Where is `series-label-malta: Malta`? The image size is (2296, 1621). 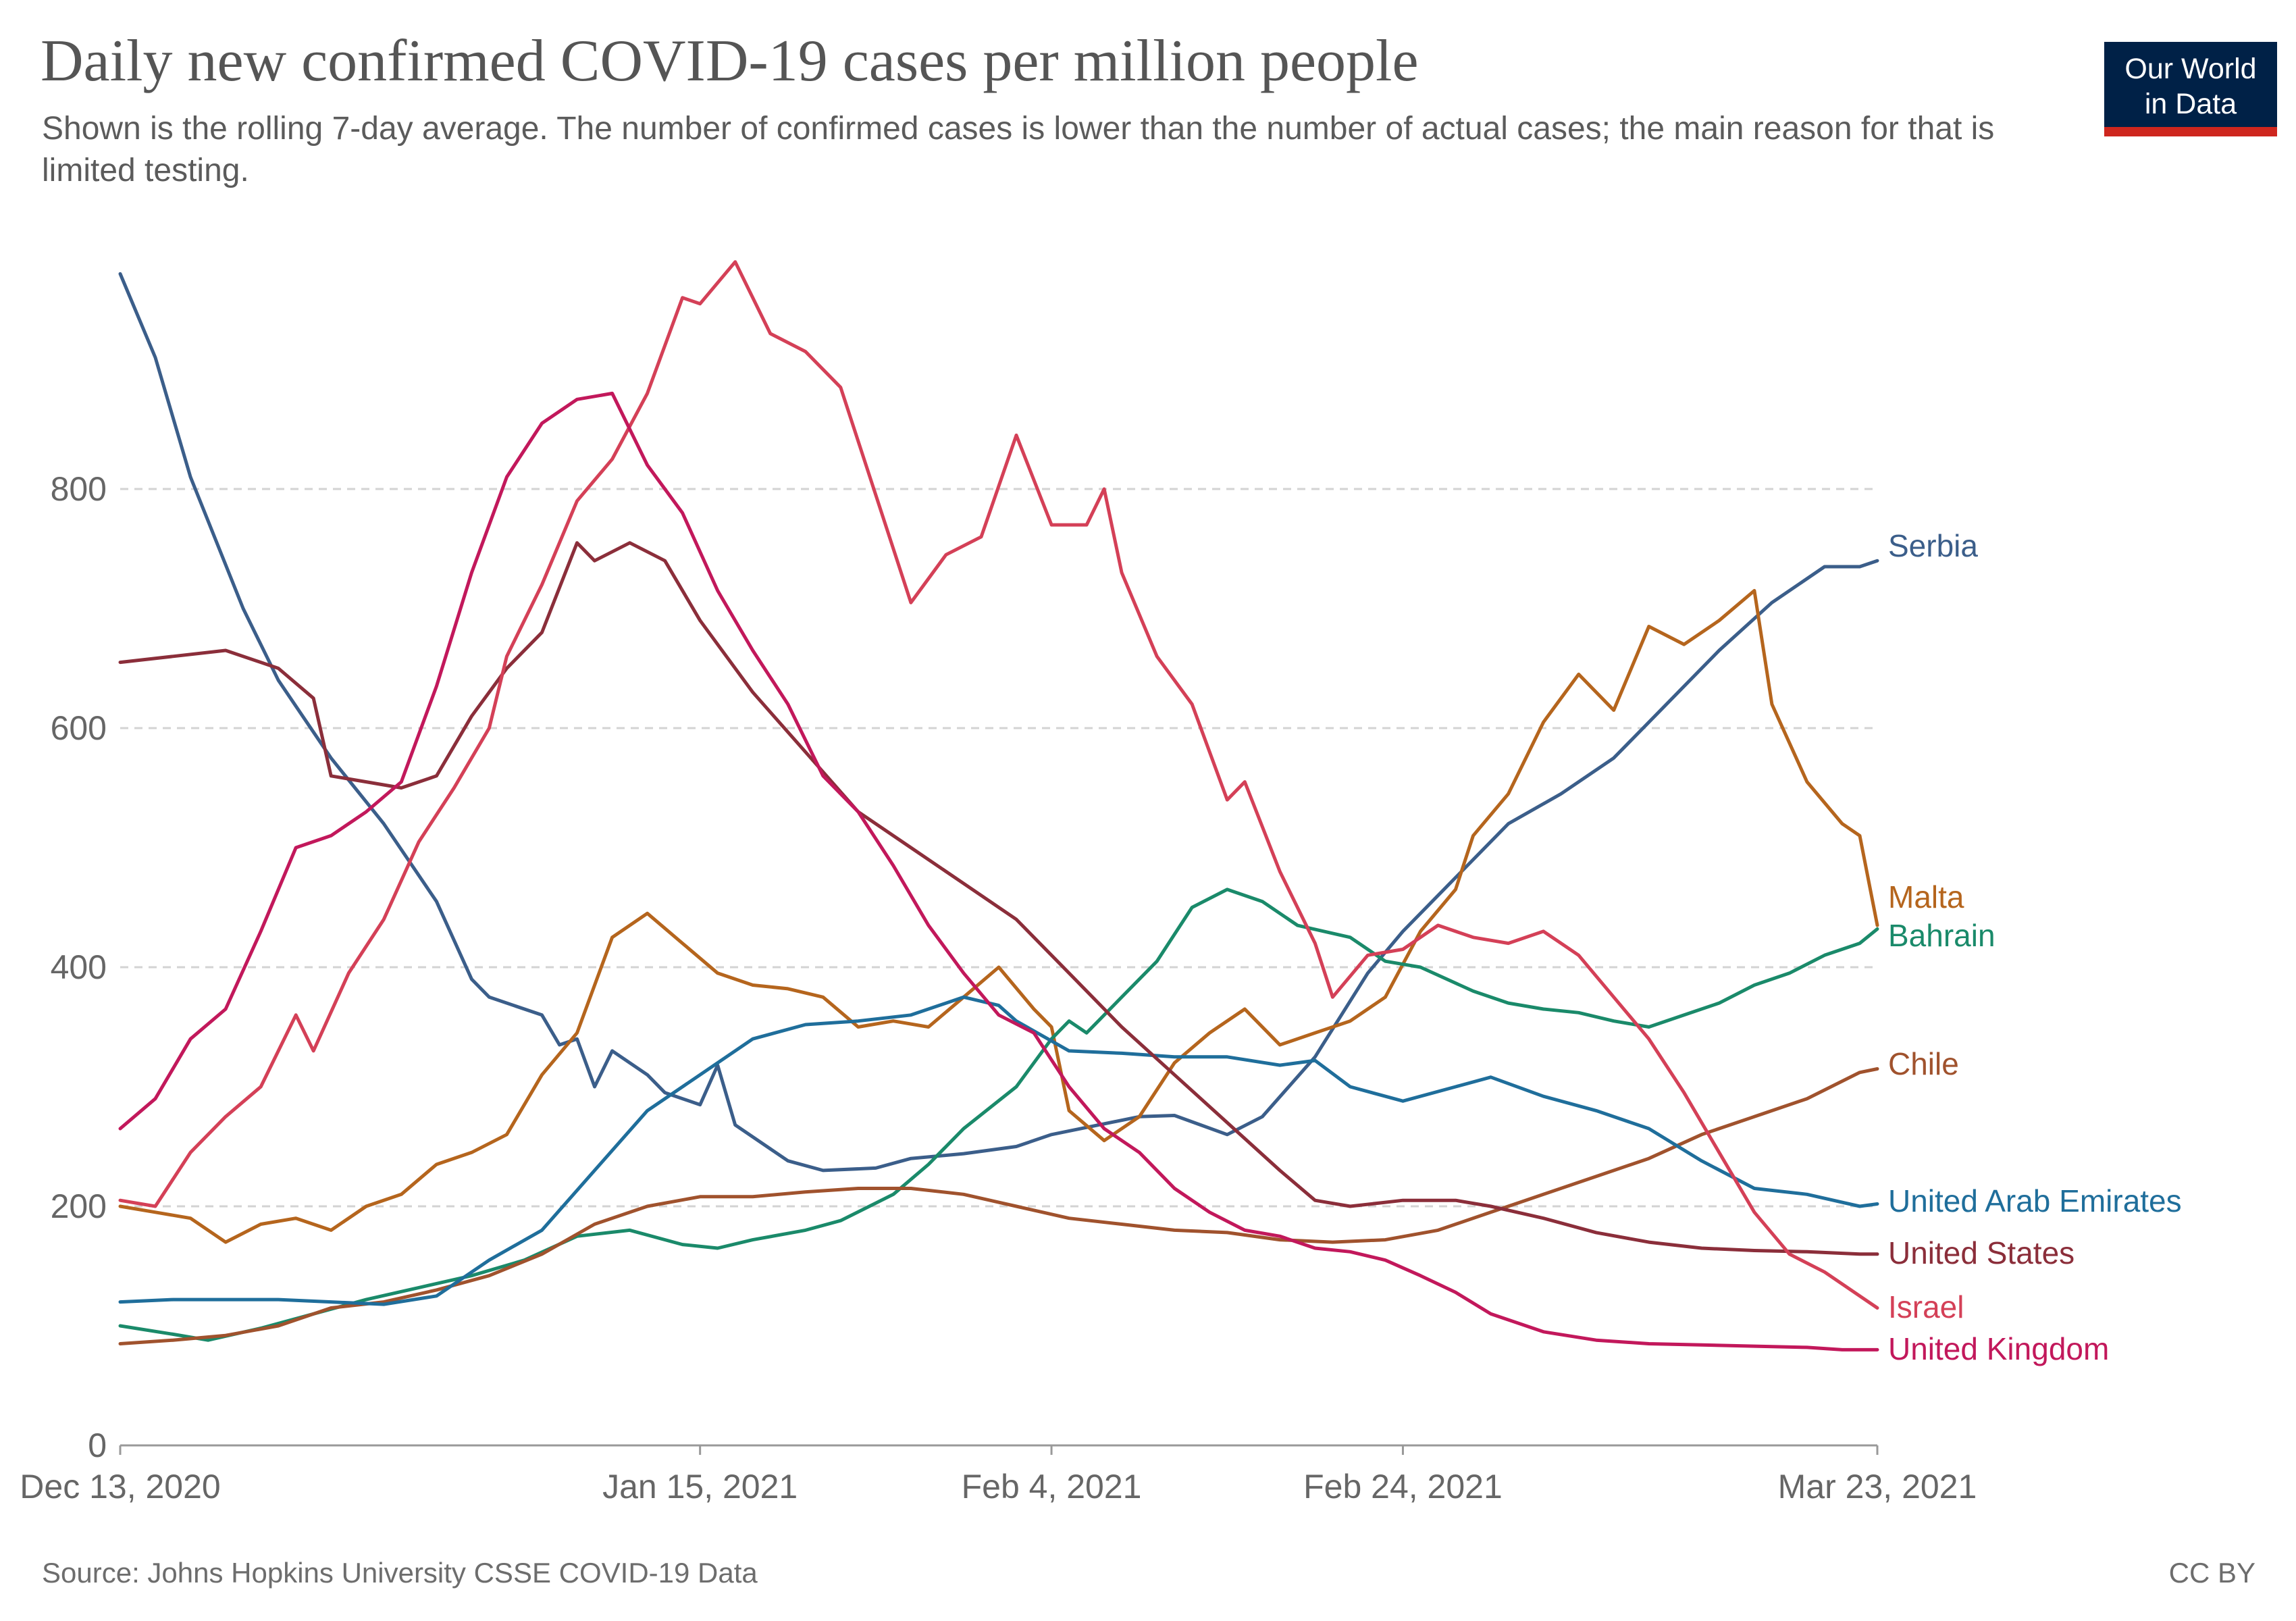 series-label-malta: Malta is located at coordinates (1926, 897).